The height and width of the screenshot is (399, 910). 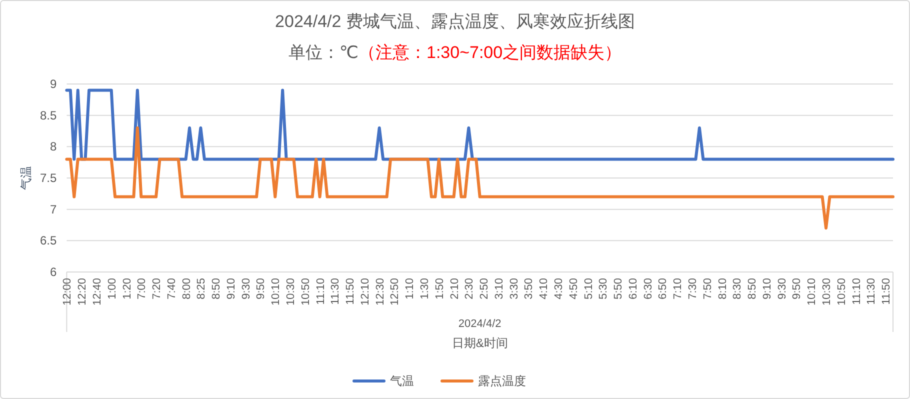 I want to click on x-tick-label: 7:30, so click(x=693, y=289).